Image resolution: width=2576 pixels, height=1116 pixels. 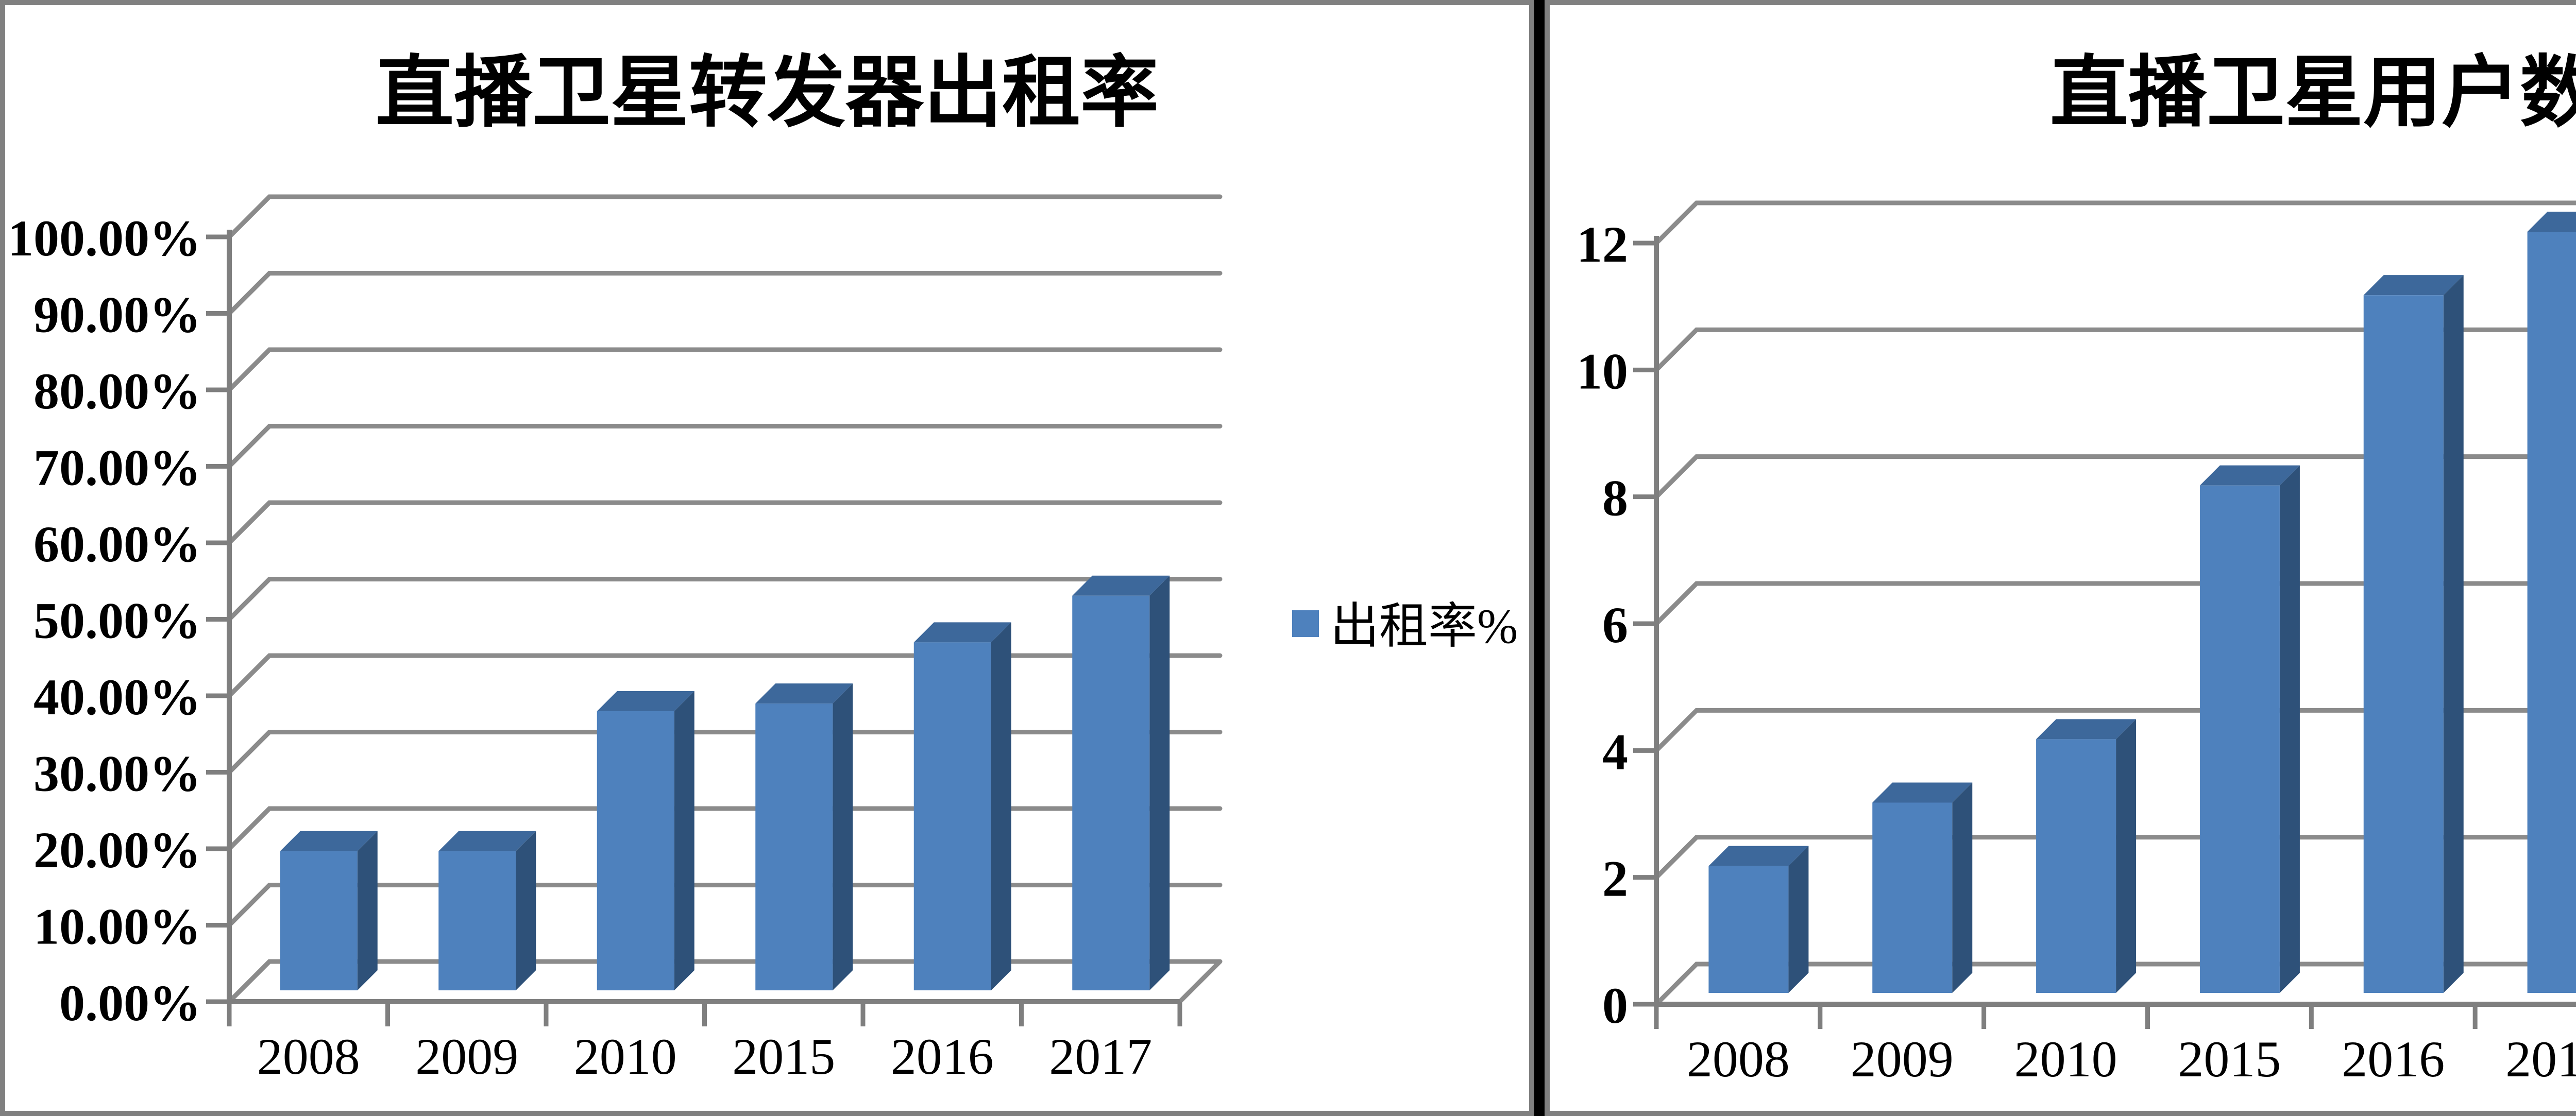 What do you see at coordinates (767, 93) in the screenshot?
I see `chart-title: 直播卫星转发器出租率` at bounding box center [767, 93].